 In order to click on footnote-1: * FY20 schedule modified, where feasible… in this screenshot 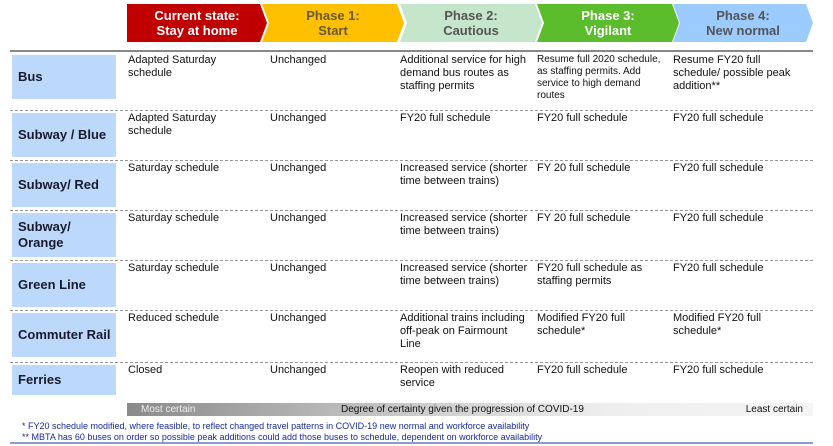, I will do `click(276, 426)`.